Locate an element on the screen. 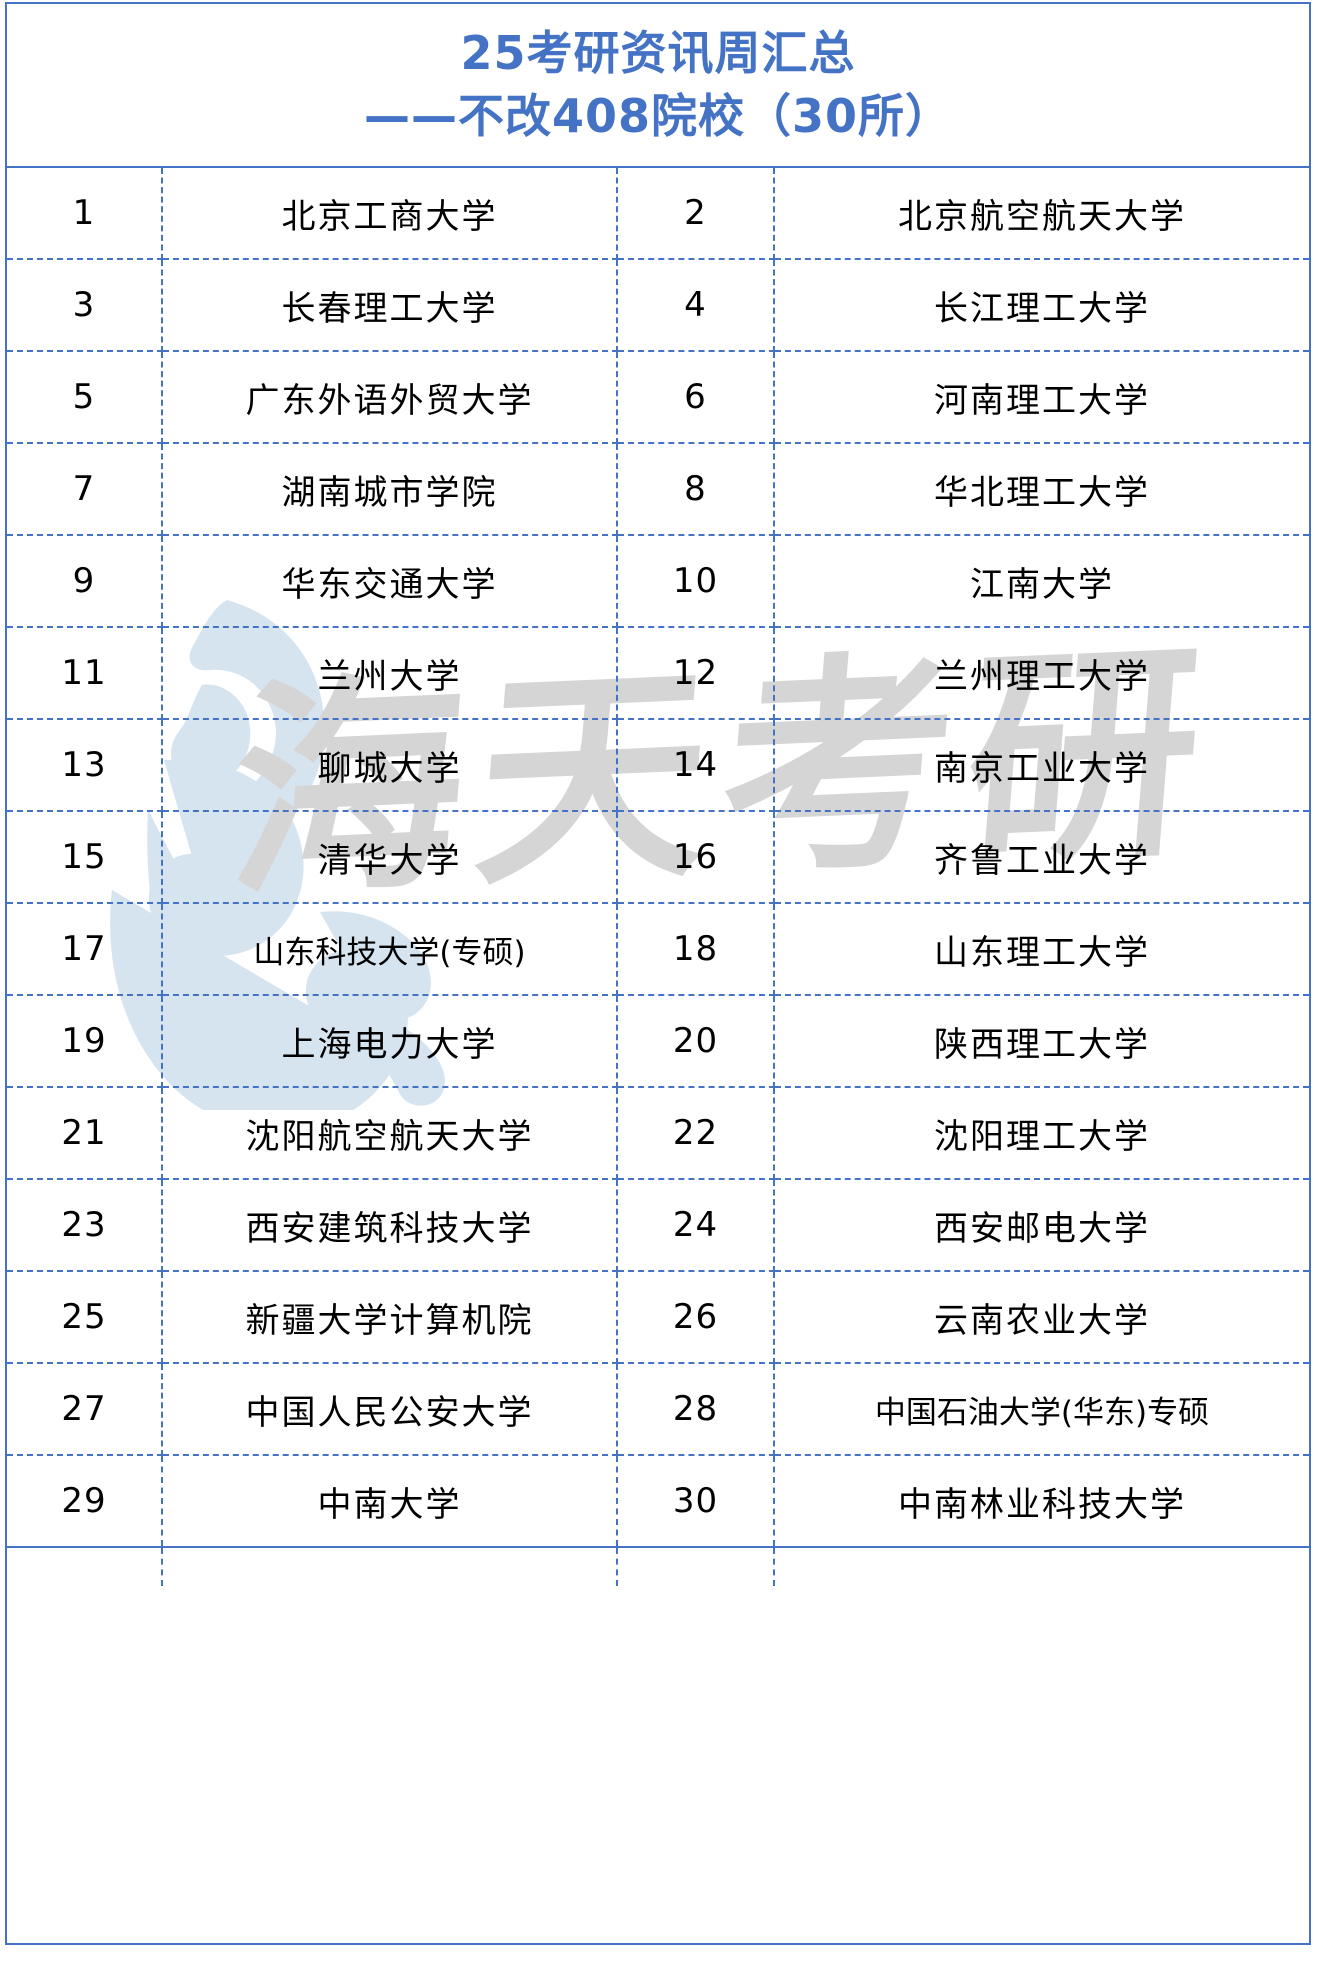 This screenshot has height=1985, width=1319. row-index-right: 16 is located at coordinates (696, 857).